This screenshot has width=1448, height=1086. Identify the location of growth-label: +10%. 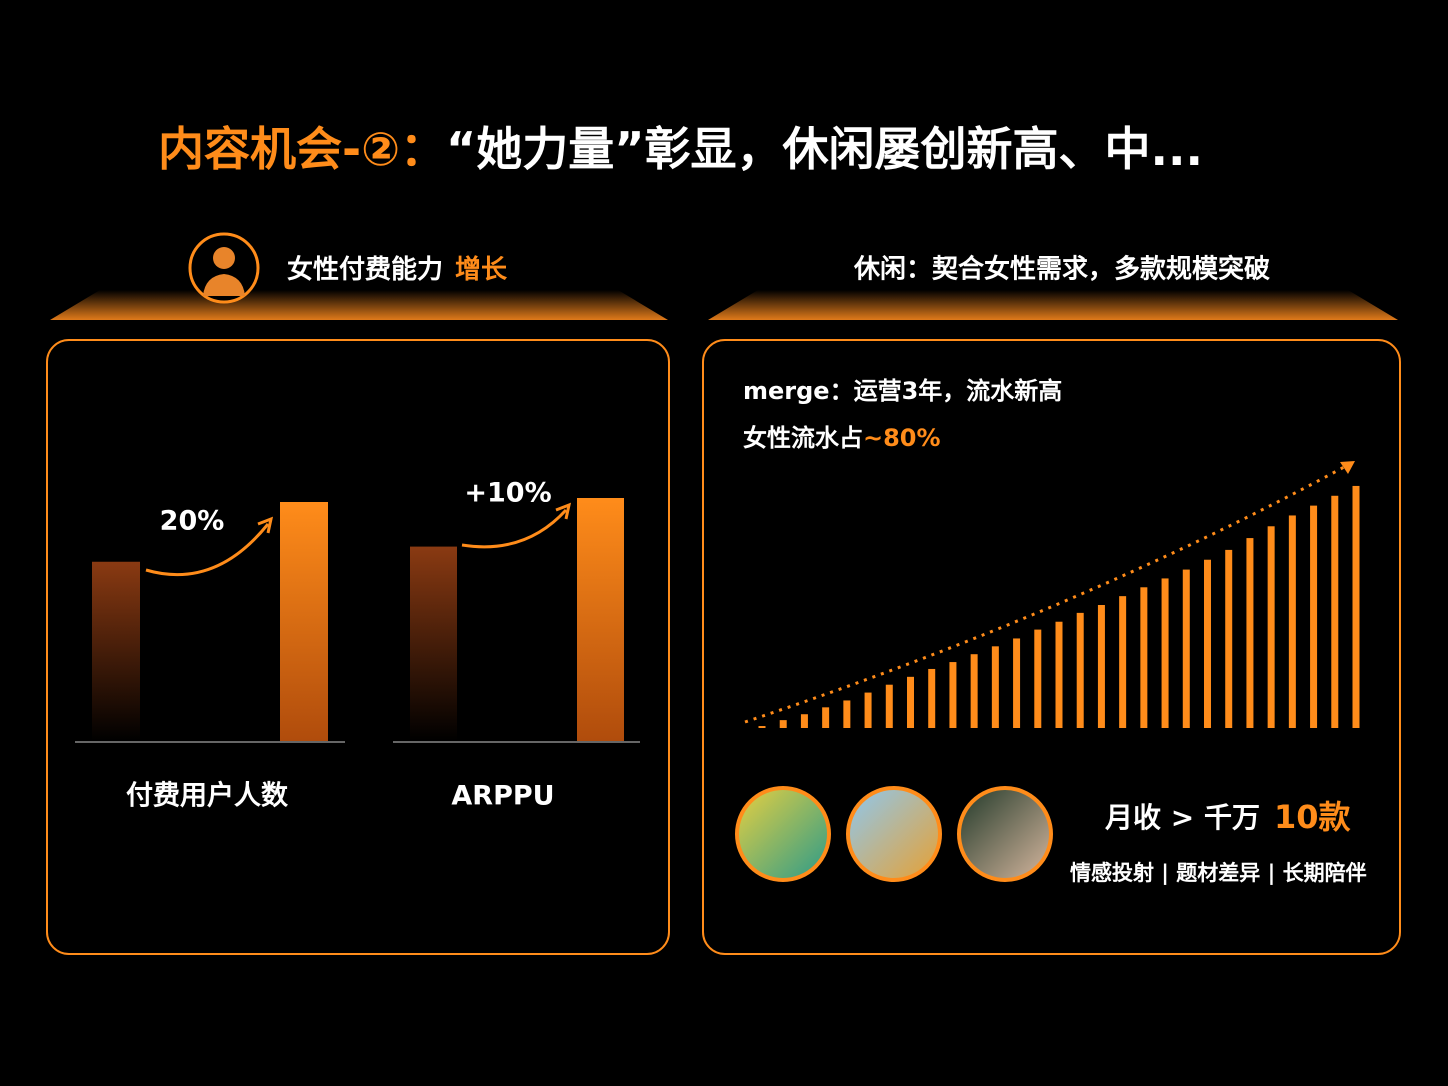
(507, 493).